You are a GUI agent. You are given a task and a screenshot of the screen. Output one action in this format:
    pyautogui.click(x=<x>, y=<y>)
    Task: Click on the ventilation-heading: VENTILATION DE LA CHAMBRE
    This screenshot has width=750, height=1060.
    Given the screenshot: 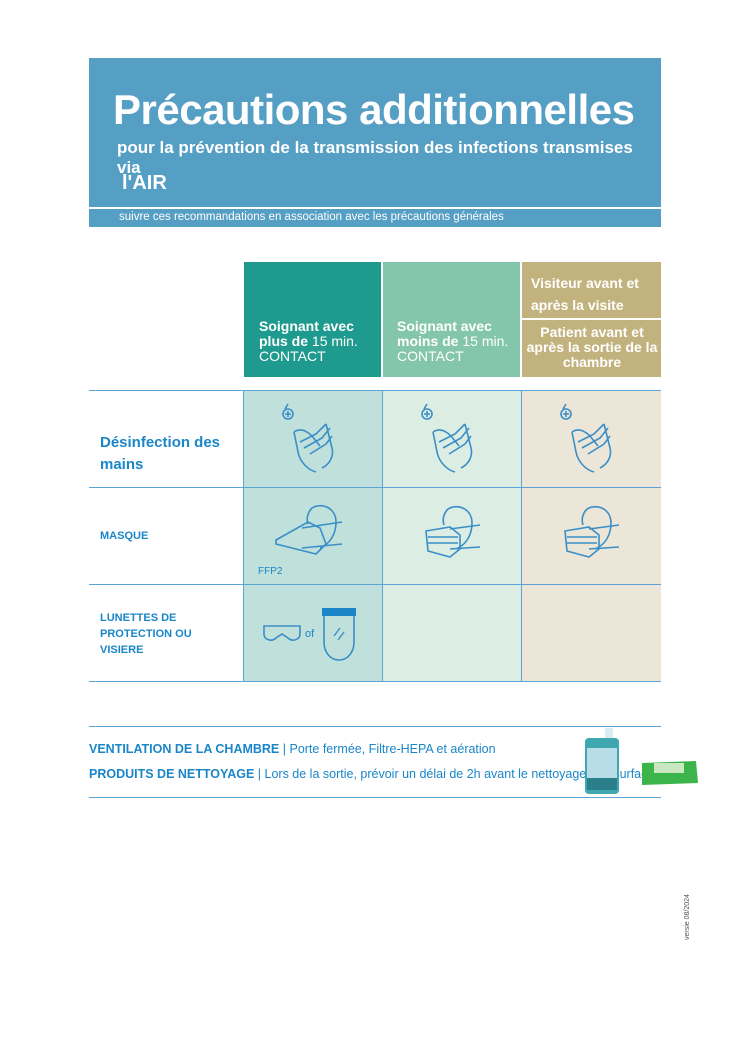 What is the action you would take?
    pyautogui.click(x=184, y=749)
    